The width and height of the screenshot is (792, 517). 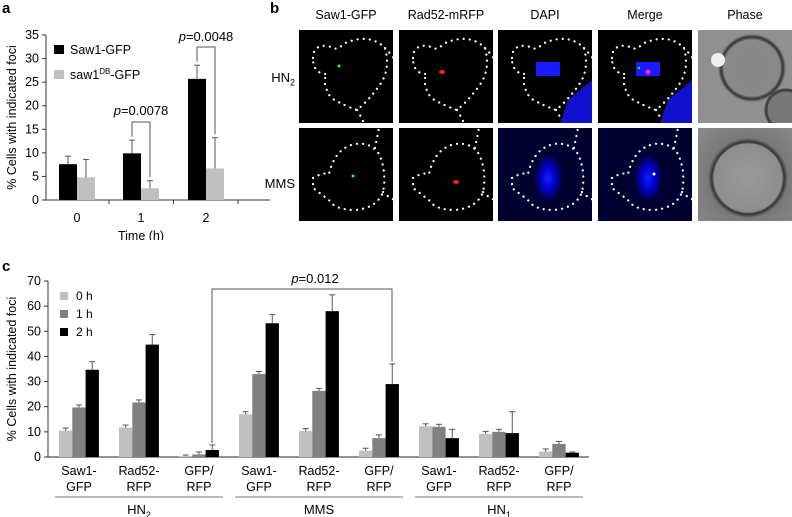 I want to click on p-value-label: p=0.0048, so click(x=206, y=36).